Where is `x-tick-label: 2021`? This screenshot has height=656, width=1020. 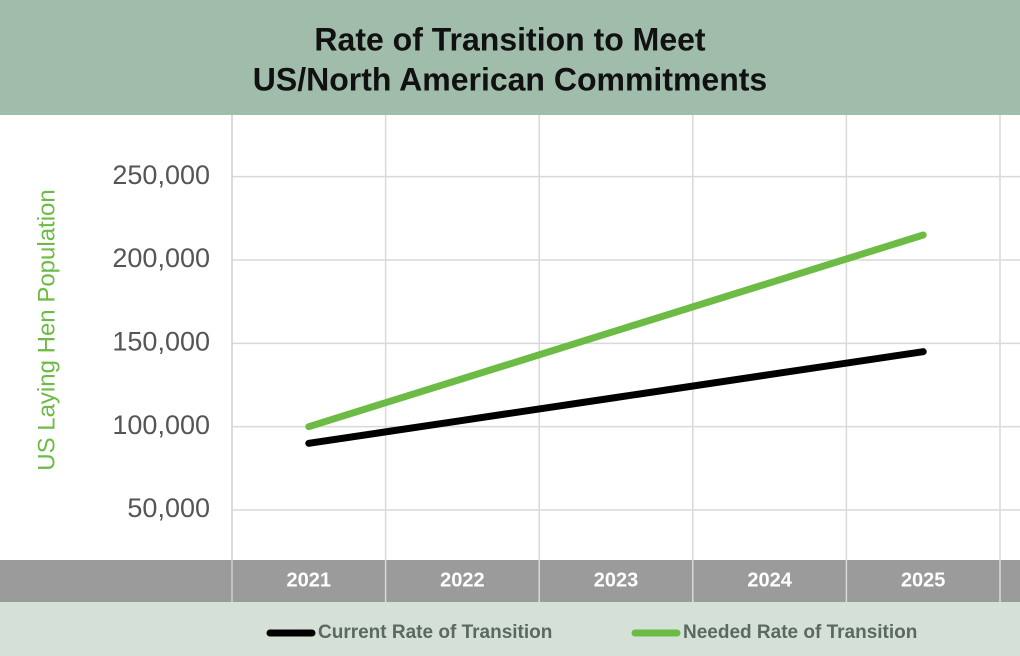
x-tick-label: 2021 is located at coordinates (309, 580).